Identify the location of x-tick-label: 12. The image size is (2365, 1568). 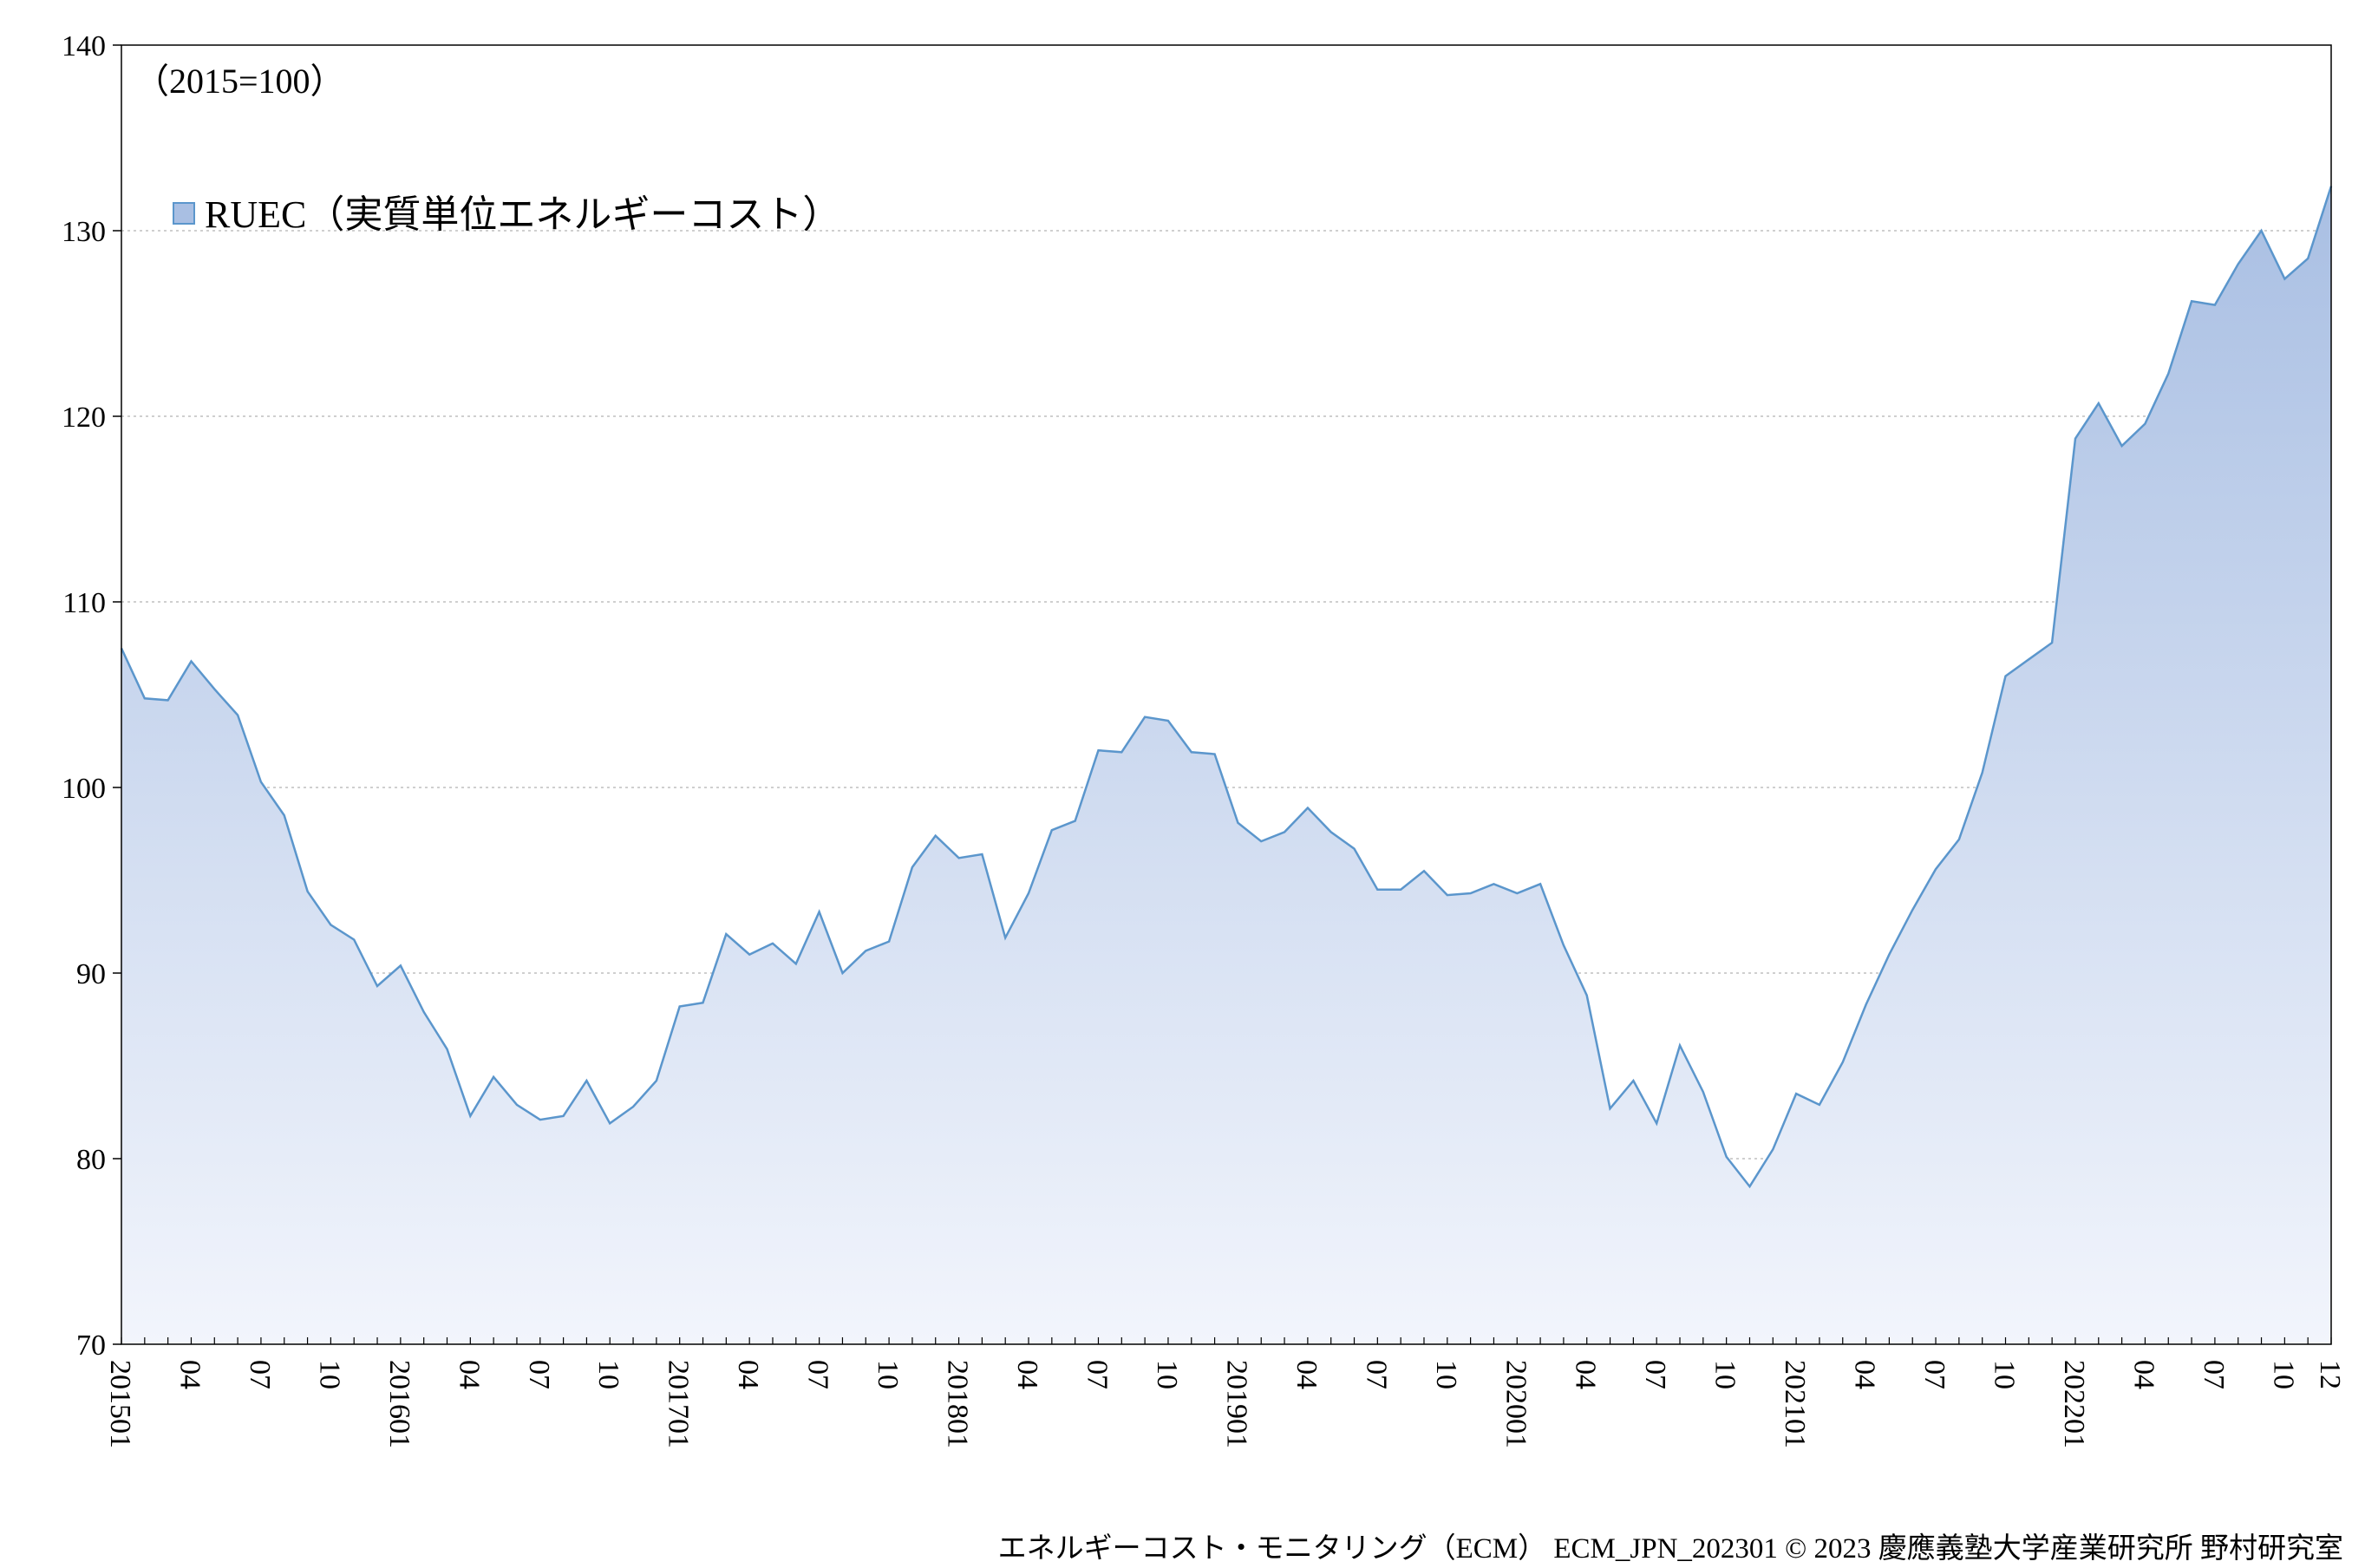
(2330, 1374).